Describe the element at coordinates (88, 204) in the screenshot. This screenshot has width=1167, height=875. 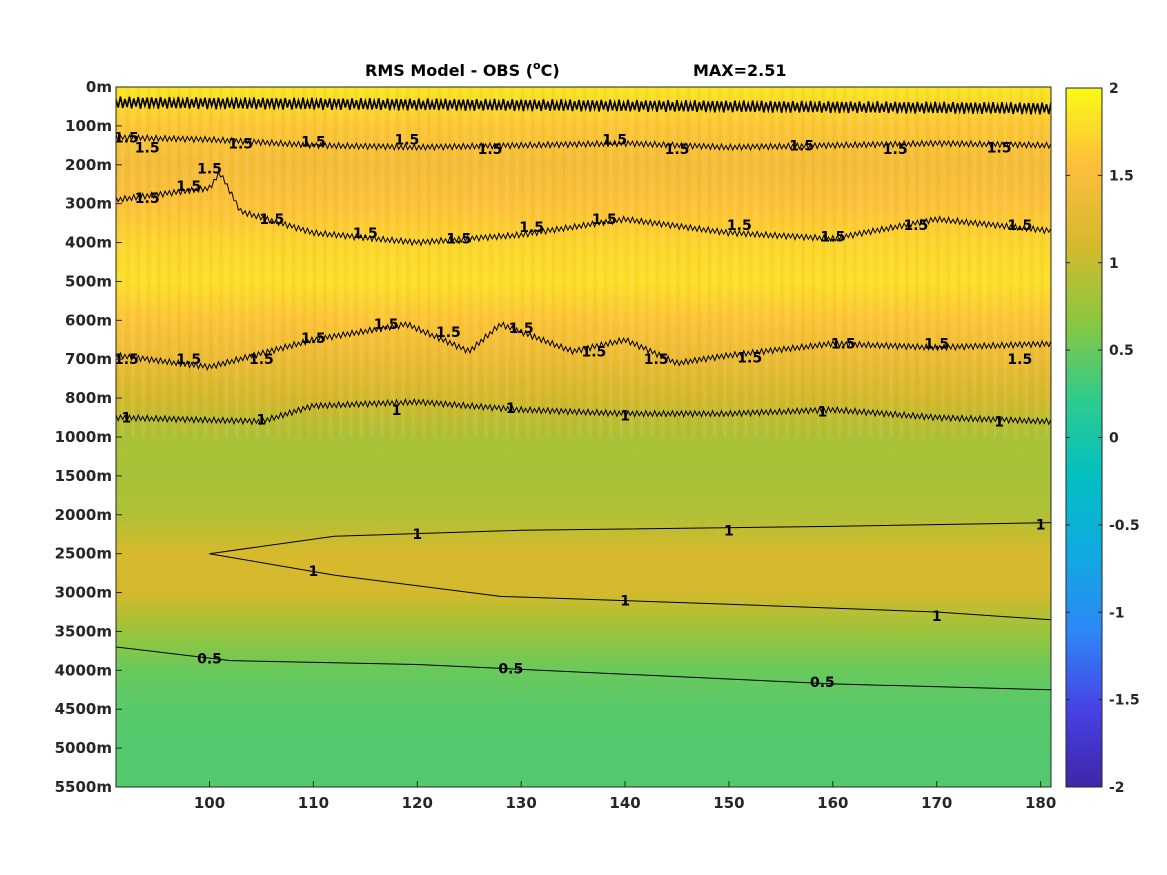
I see `y-tick-label: 300m` at that location.